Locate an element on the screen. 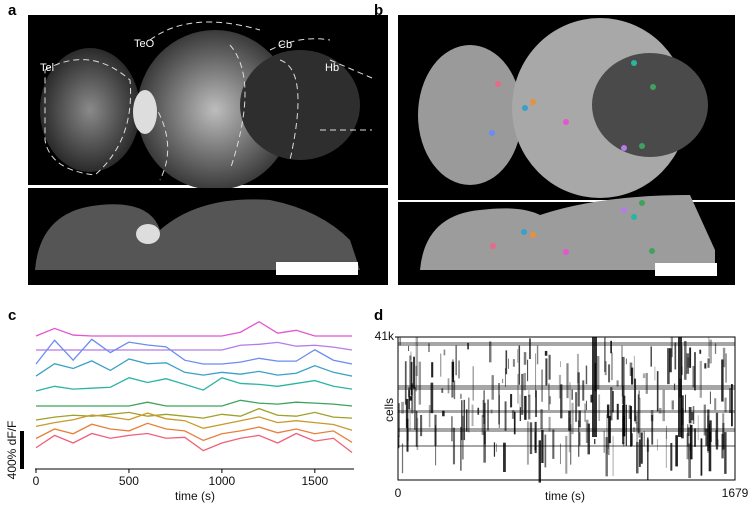  y-axis-label: cells is located at coordinates (389, 410).